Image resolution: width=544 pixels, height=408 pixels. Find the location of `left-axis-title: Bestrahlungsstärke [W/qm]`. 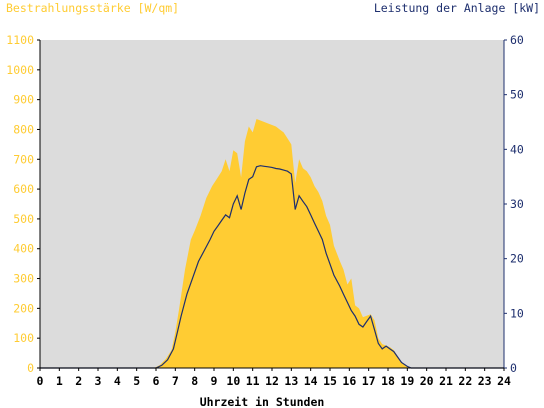

left-axis-title: Bestrahlungsstärke [W/qm] is located at coordinates (92, 8).